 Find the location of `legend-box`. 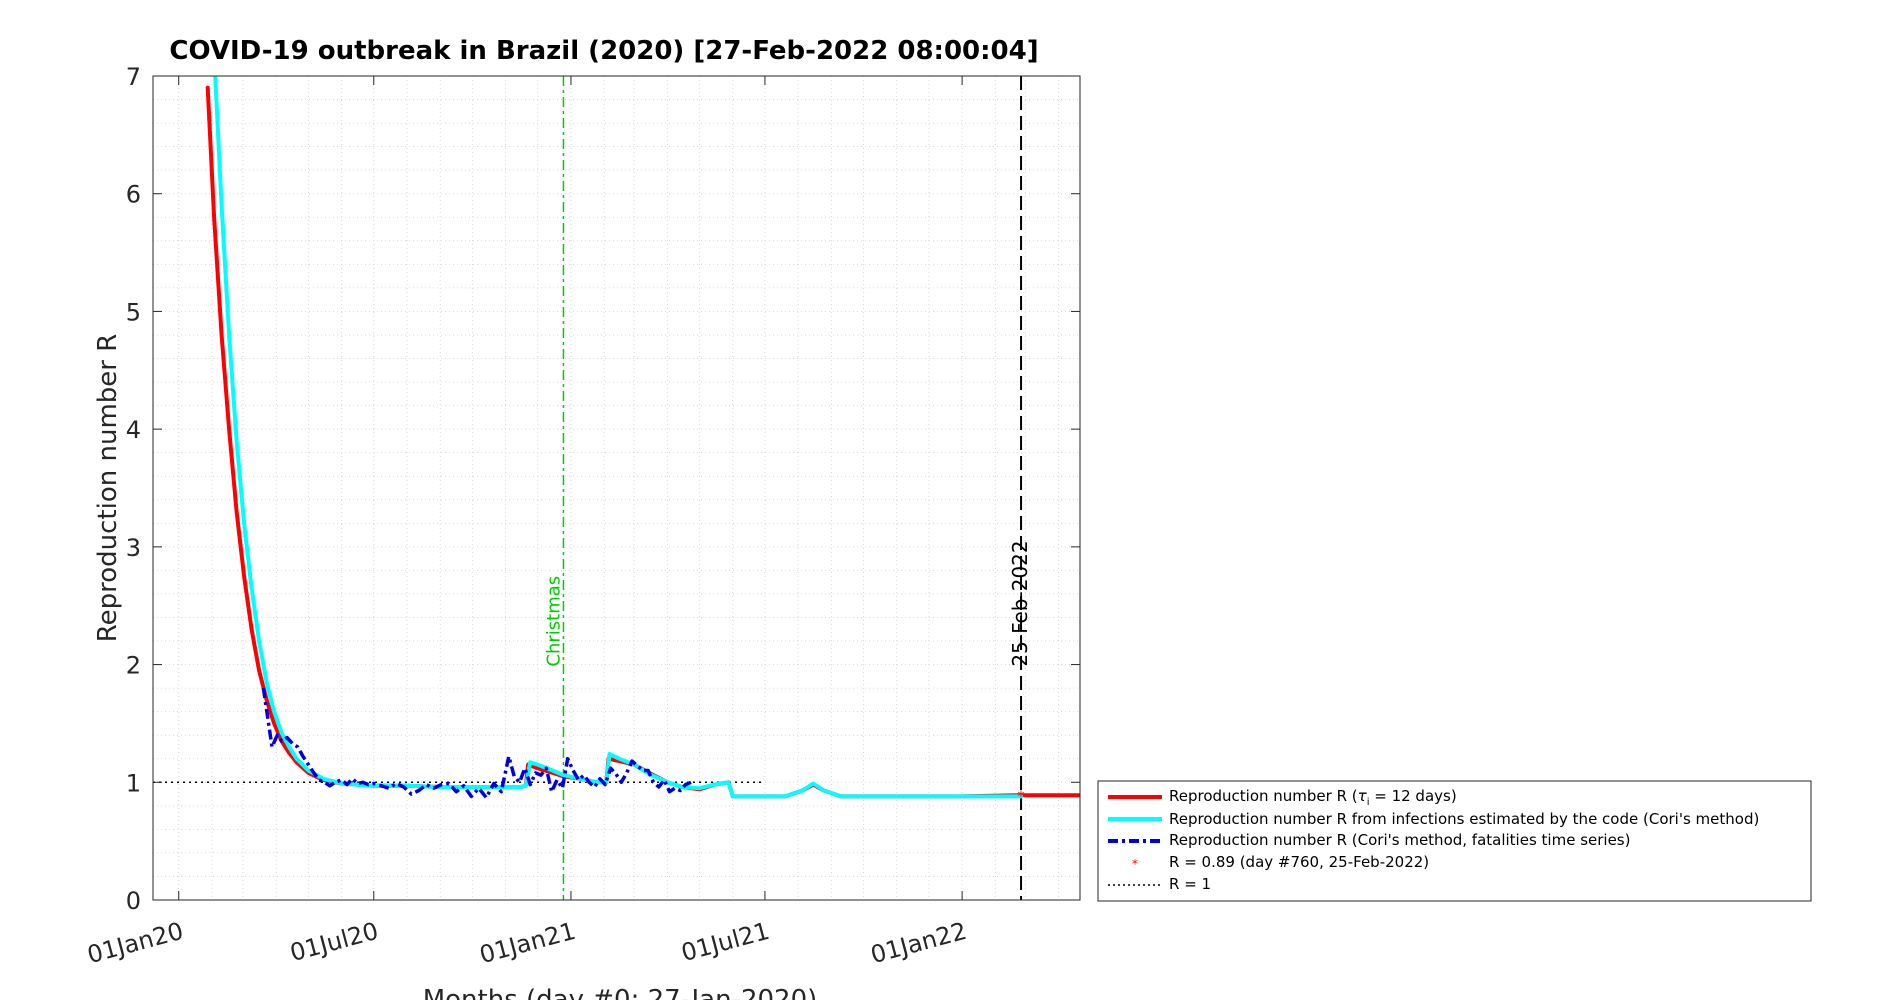

legend-box is located at coordinates (1454, 841).